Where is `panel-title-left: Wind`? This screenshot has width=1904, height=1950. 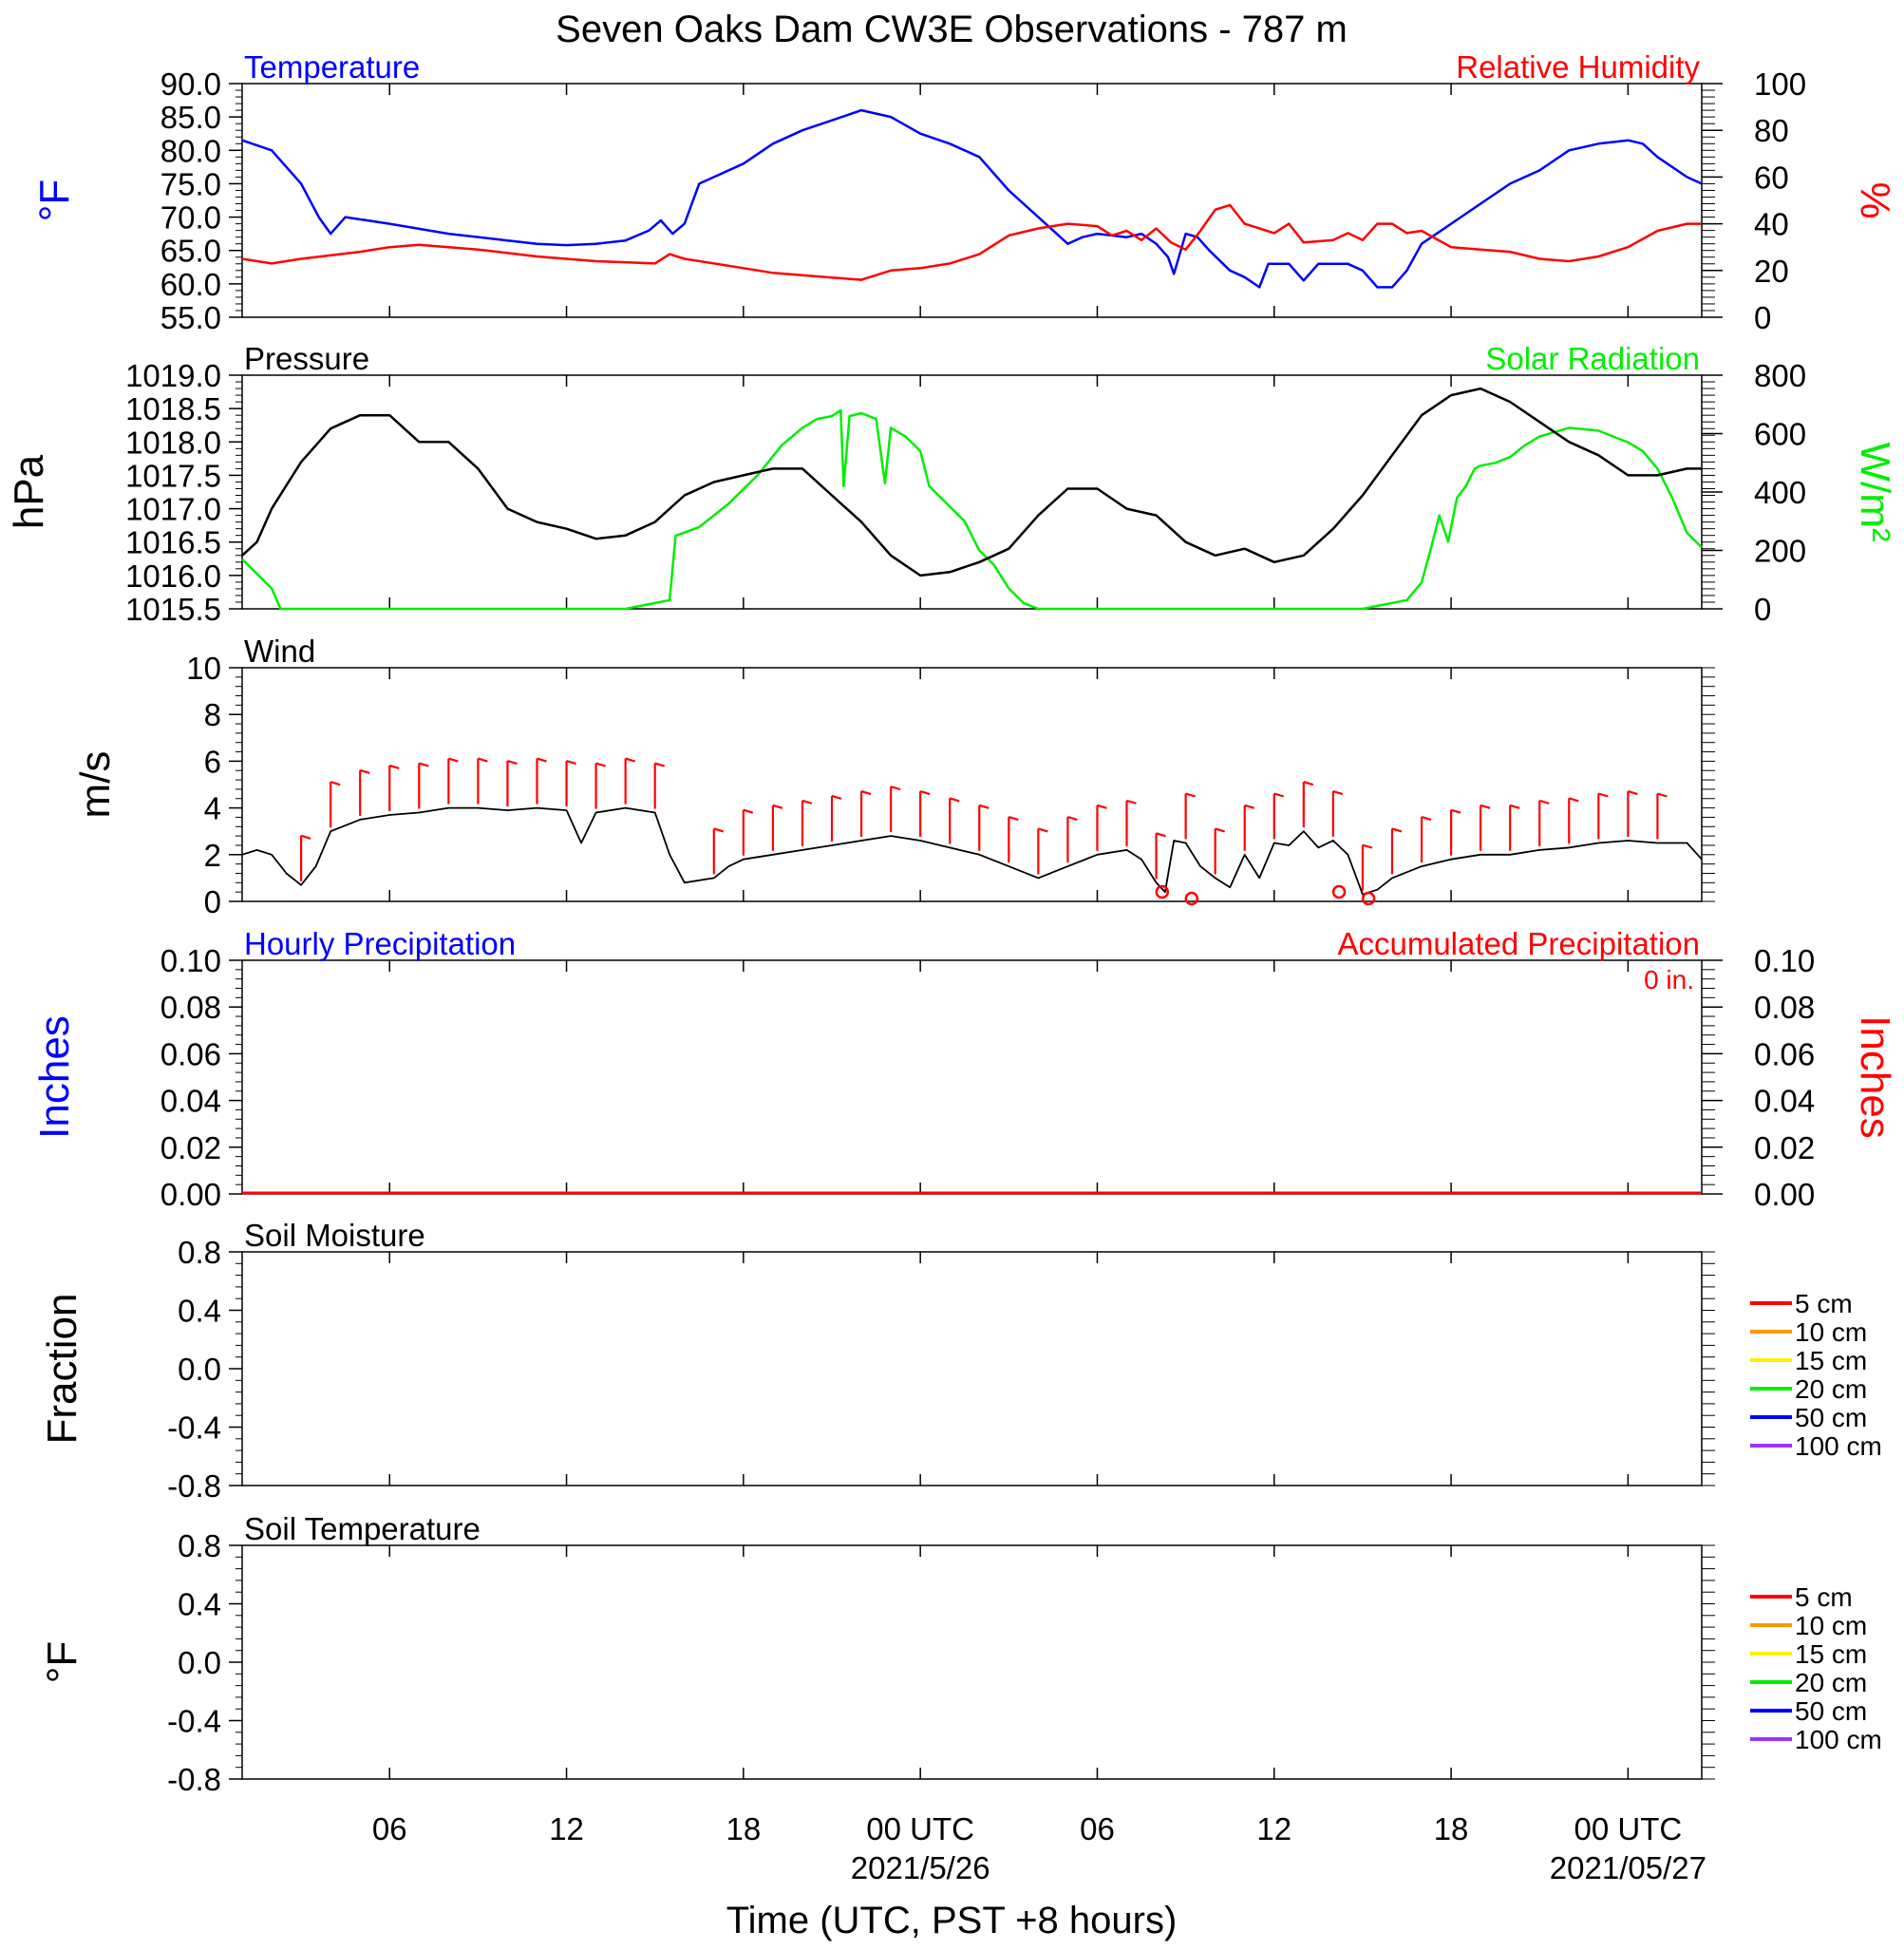
panel-title-left: Wind is located at coordinates (279, 651).